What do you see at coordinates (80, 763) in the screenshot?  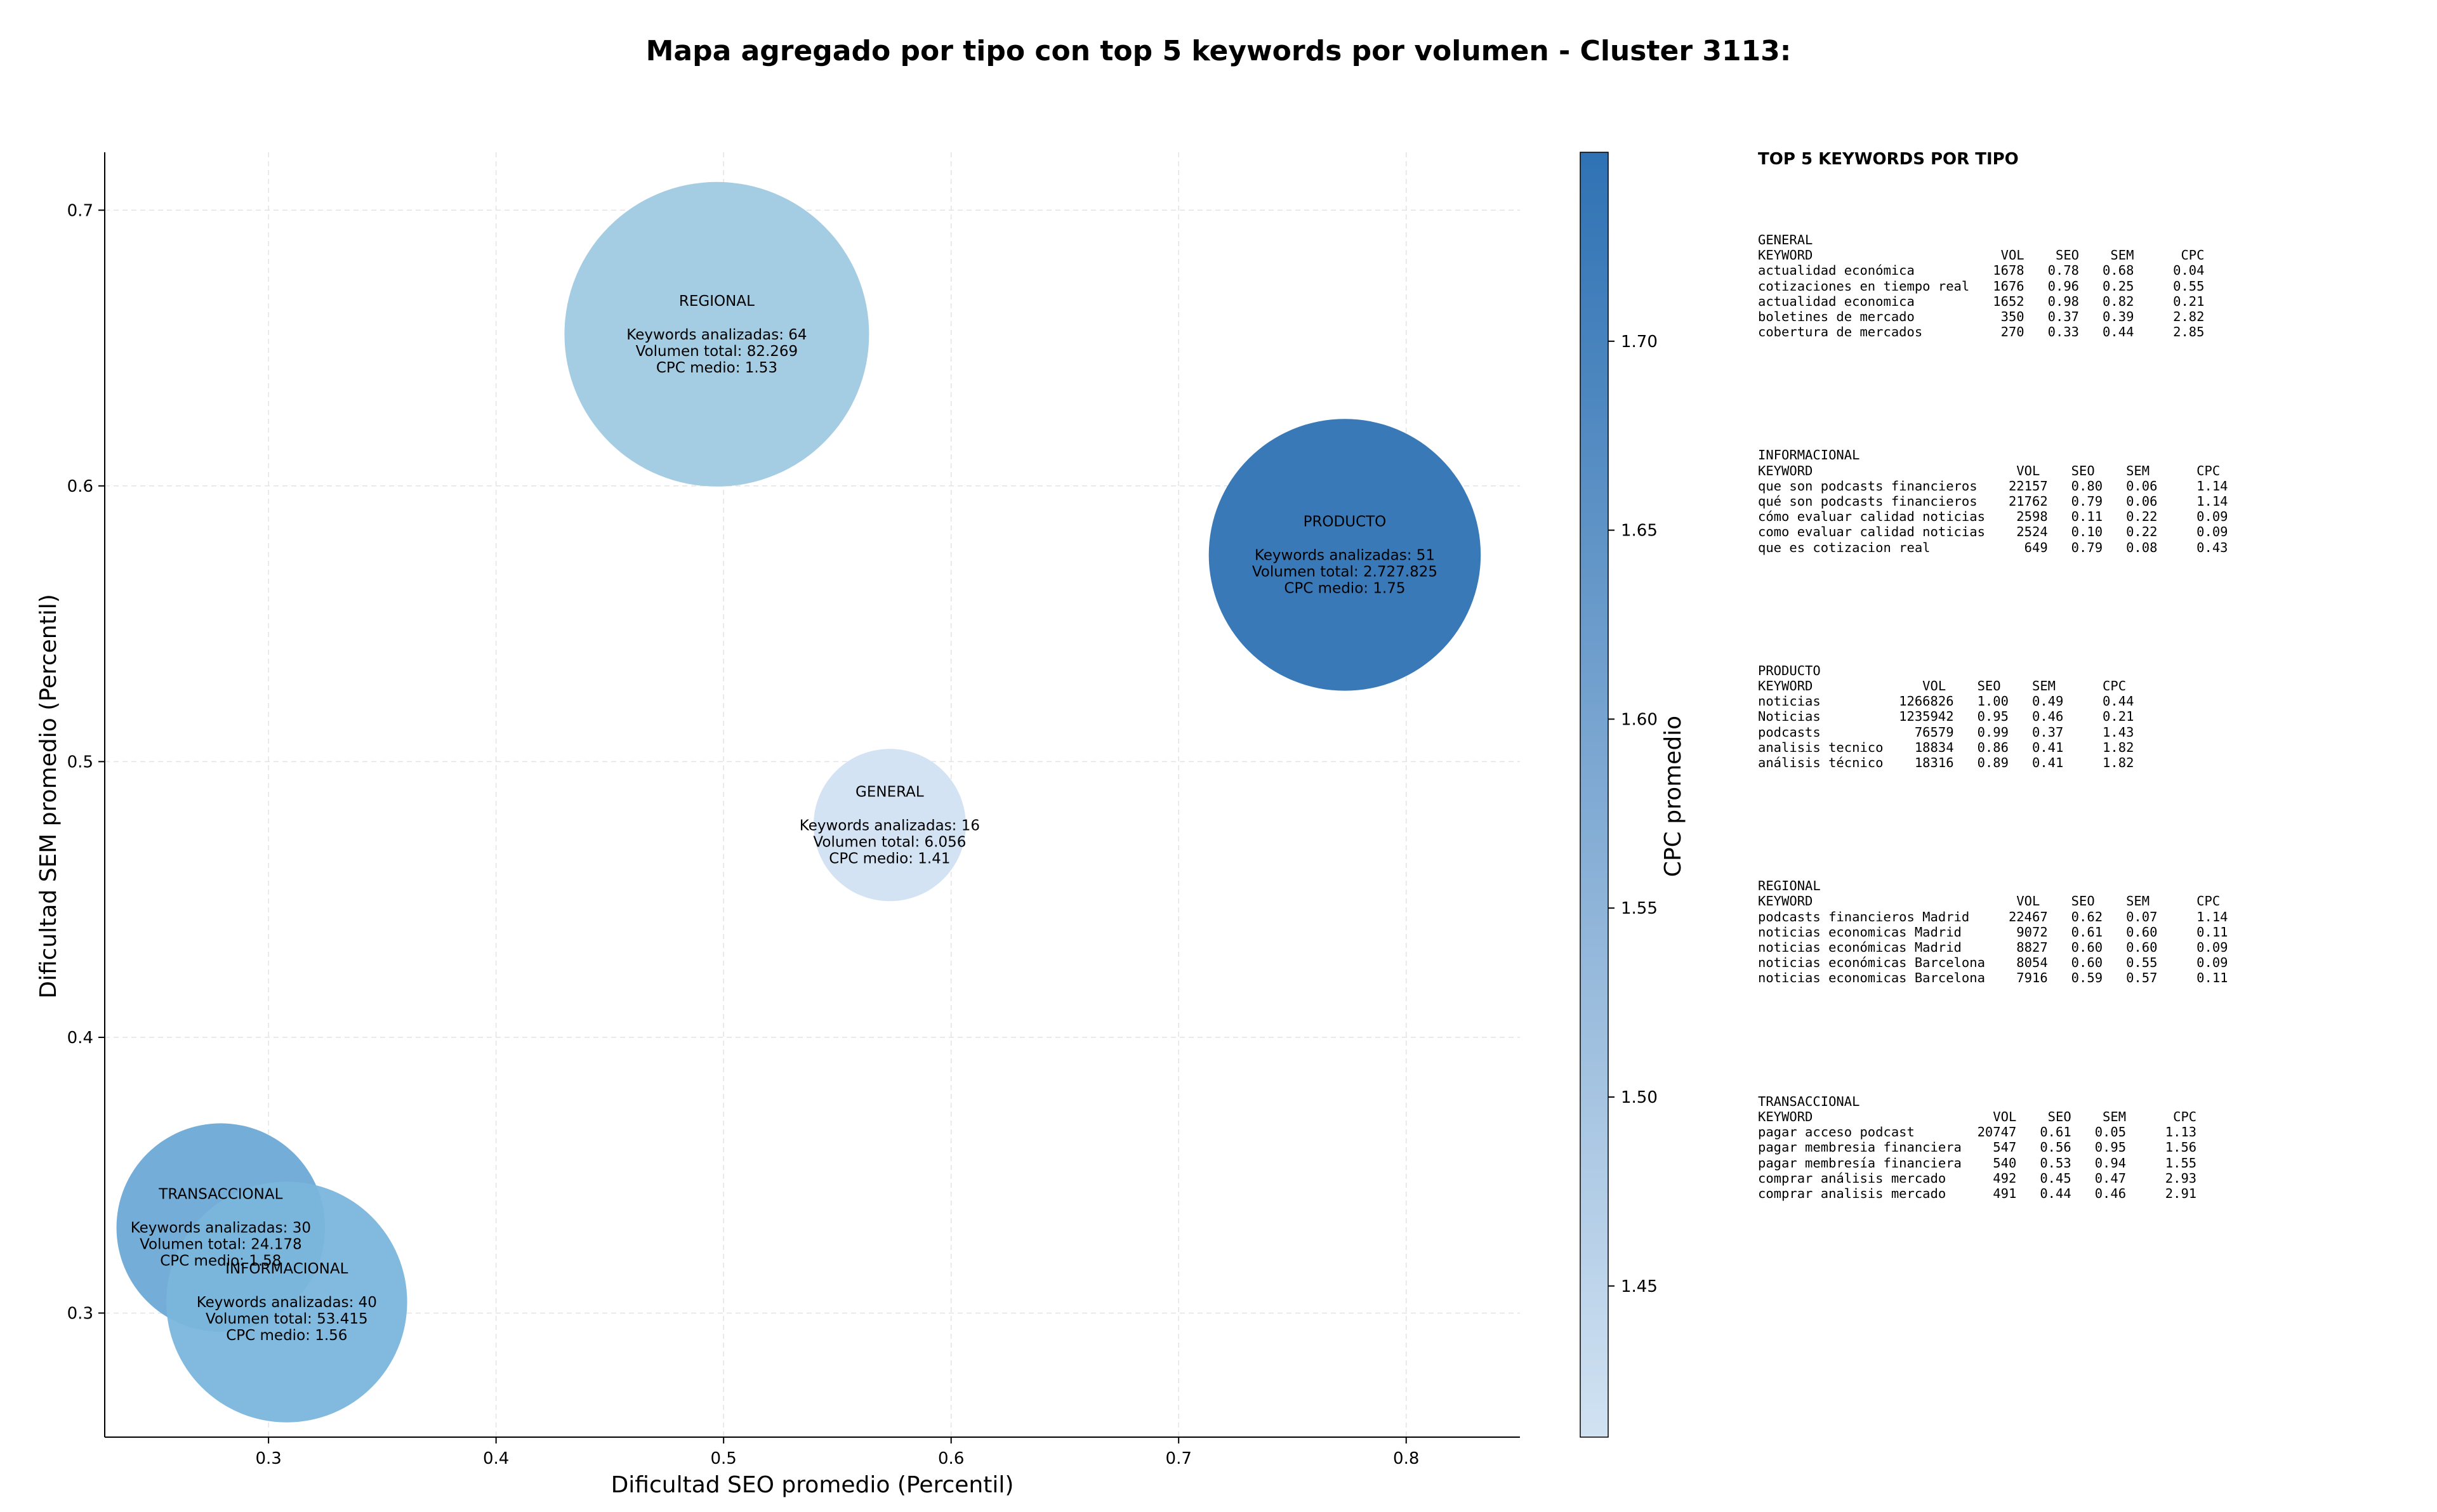 I see `y-tick-label: 0.5` at bounding box center [80, 763].